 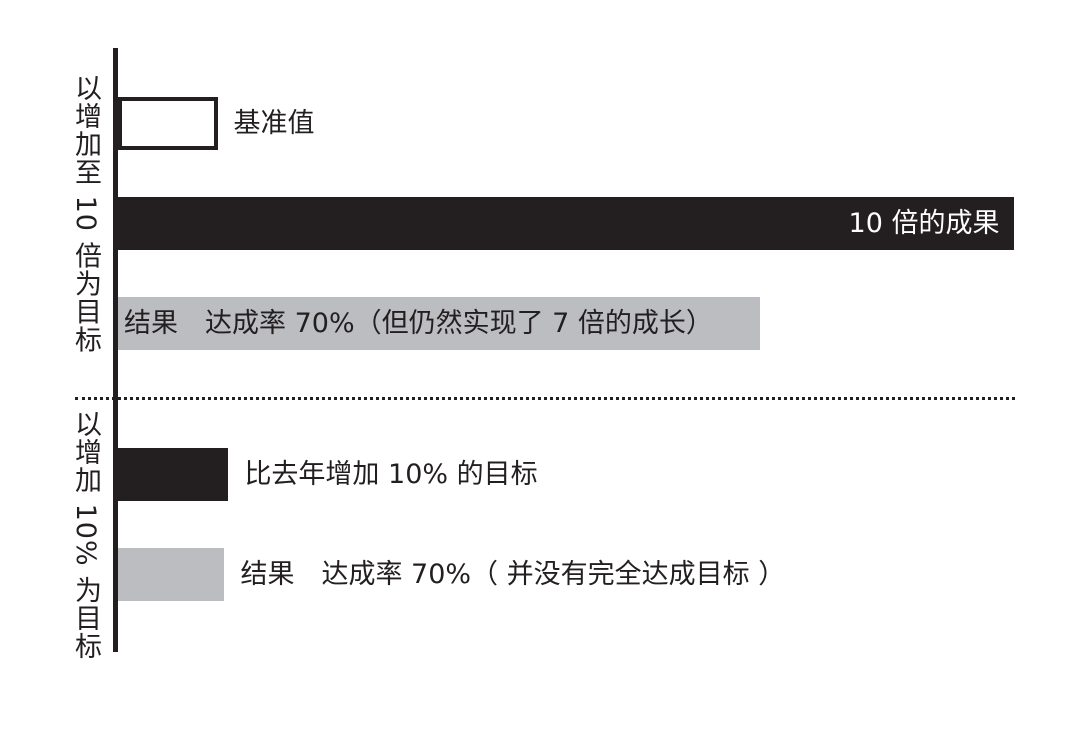 What do you see at coordinates (85, 535) in the screenshot?
I see `group-label-10pct: 以增加 10% 为目标` at bounding box center [85, 535].